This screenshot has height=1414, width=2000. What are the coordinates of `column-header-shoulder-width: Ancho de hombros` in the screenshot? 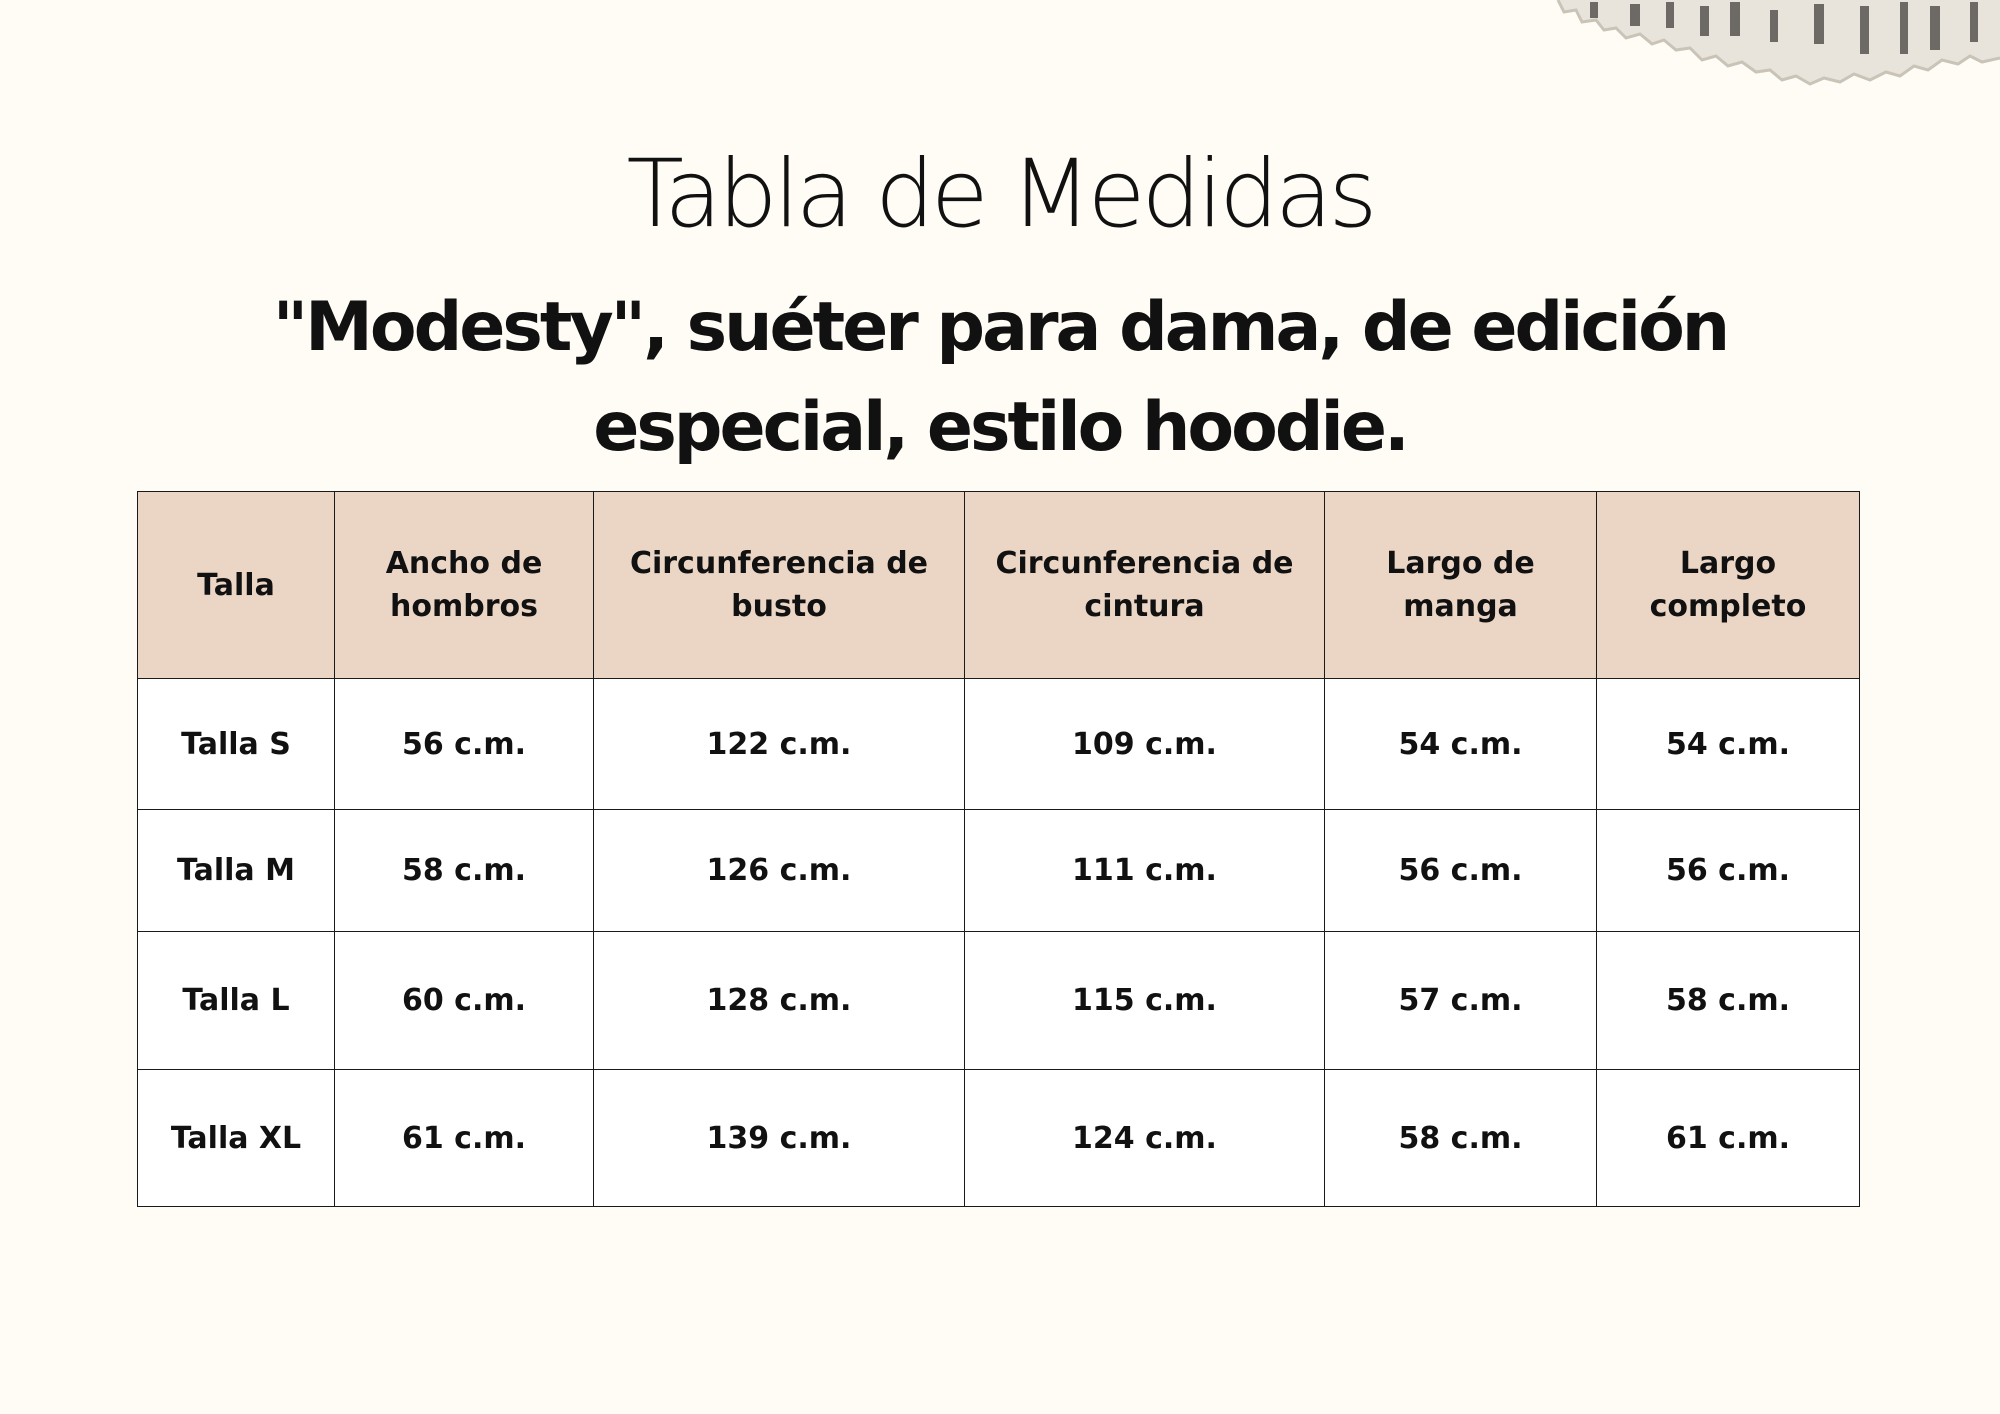 It's located at (464, 585).